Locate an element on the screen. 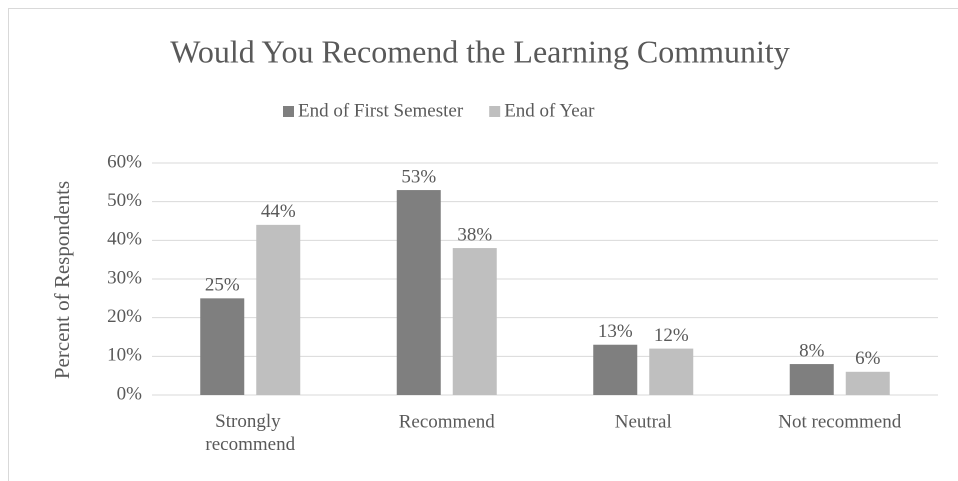  data-label: 12% is located at coordinates (671, 335).